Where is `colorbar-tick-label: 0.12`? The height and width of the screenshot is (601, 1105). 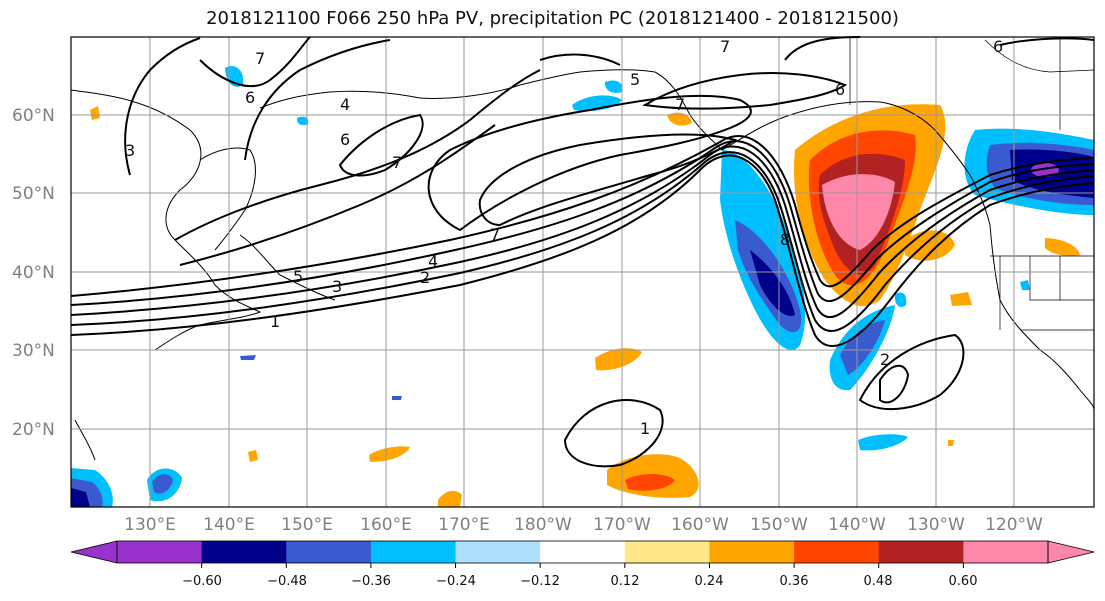
colorbar-tick-label: 0.12 is located at coordinates (625, 581).